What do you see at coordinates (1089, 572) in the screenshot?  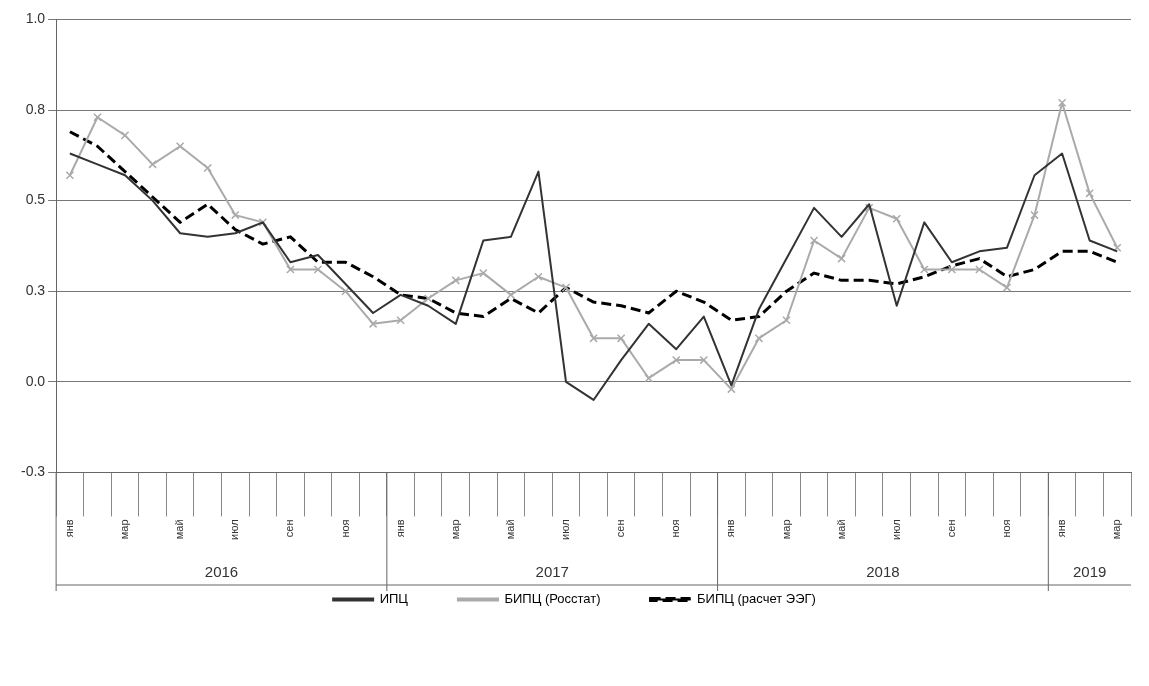 I see `text: 2019` at bounding box center [1089, 572].